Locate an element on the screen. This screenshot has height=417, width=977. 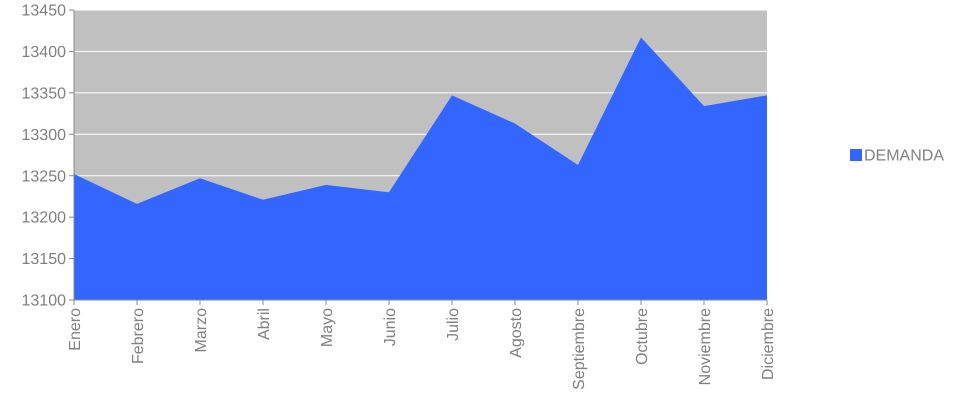
y-tick-label: 13100 is located at coordinates (44, 301).